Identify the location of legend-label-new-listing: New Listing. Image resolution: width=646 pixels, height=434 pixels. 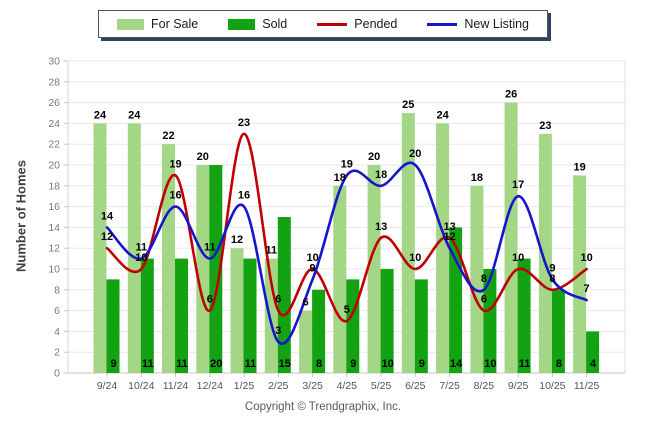
(497, 24).